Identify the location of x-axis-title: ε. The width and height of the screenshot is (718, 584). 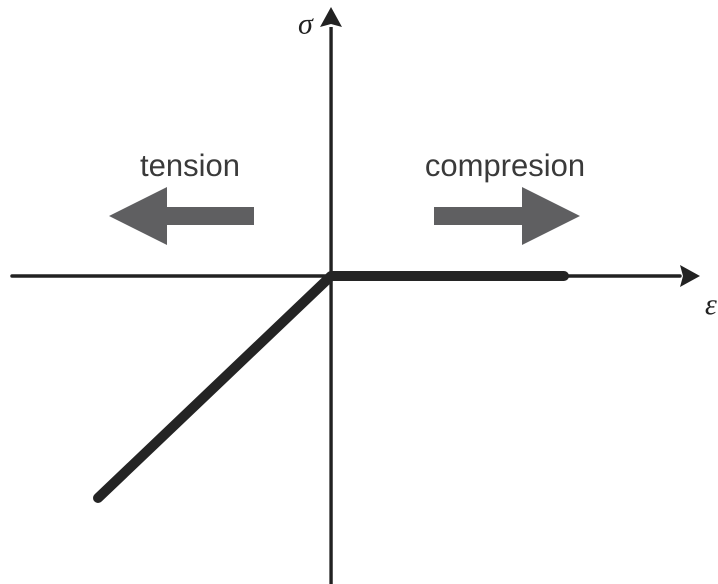
(711, 307).